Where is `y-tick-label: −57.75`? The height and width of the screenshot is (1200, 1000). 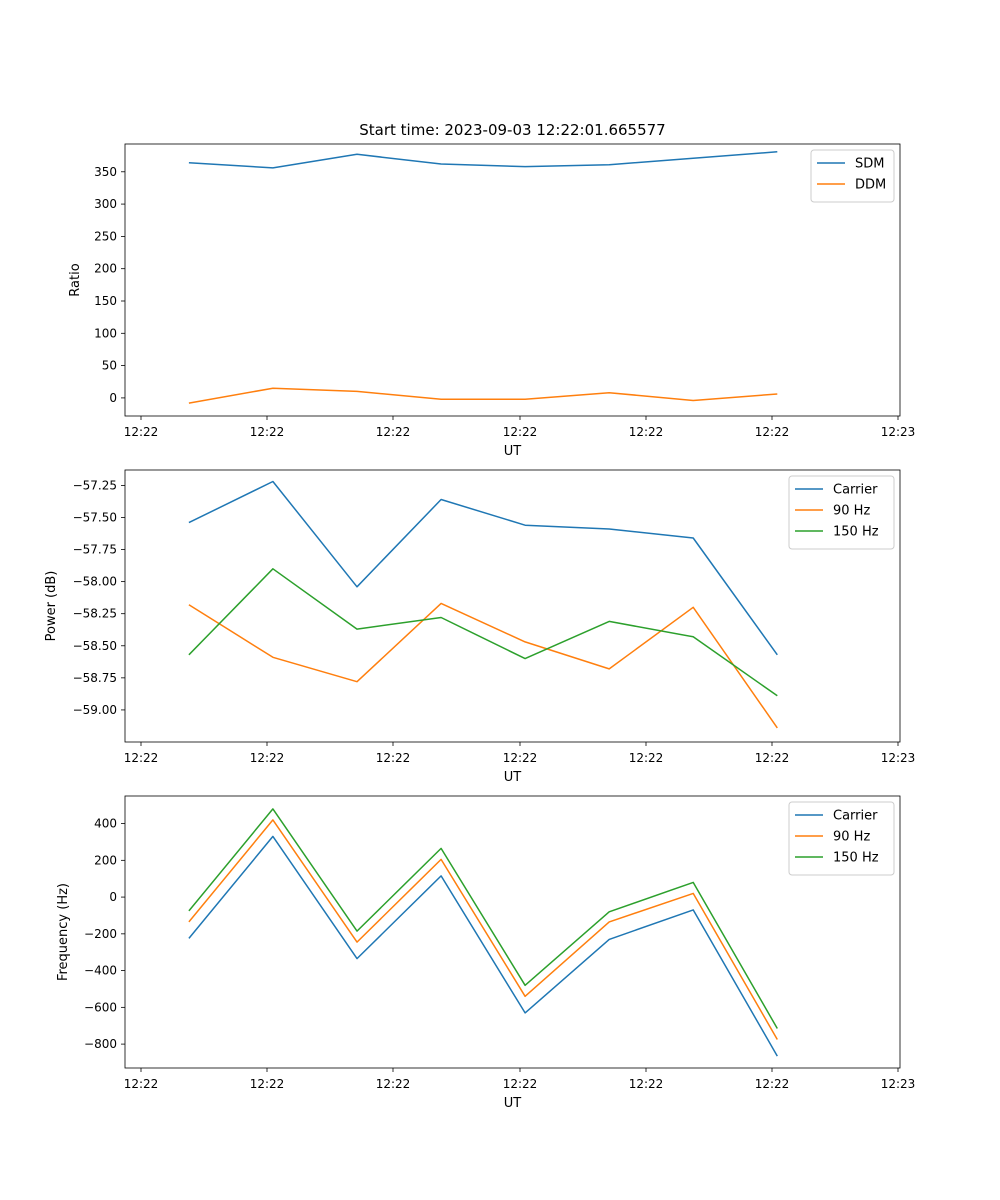 y-tick-label: −57.75 is located at coordinates (95, 550).